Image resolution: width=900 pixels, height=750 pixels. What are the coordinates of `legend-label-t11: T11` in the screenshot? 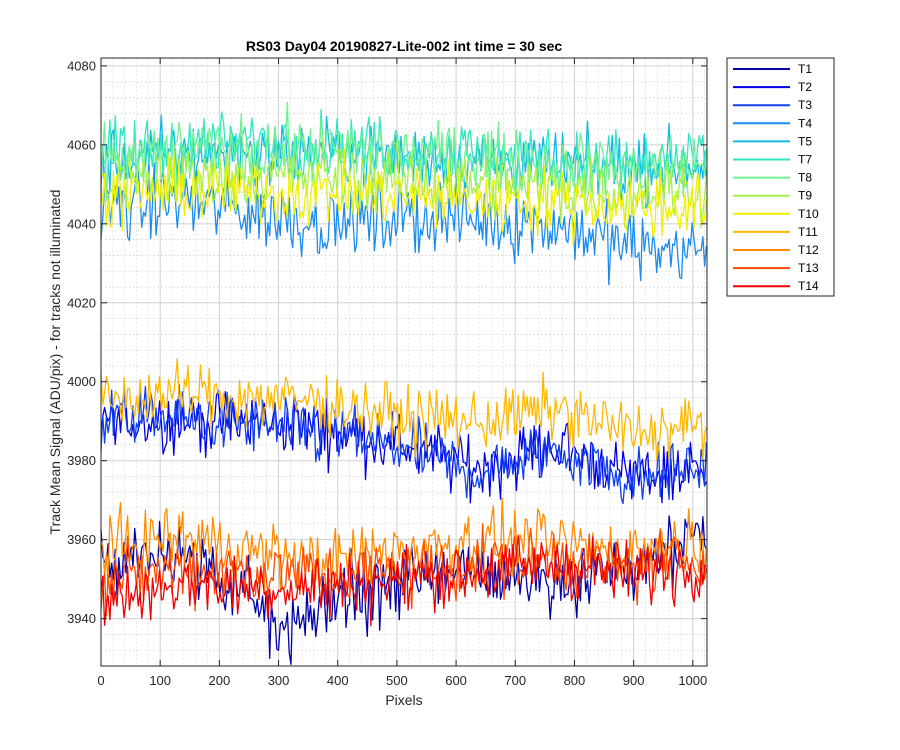 It's located at (808, 232).